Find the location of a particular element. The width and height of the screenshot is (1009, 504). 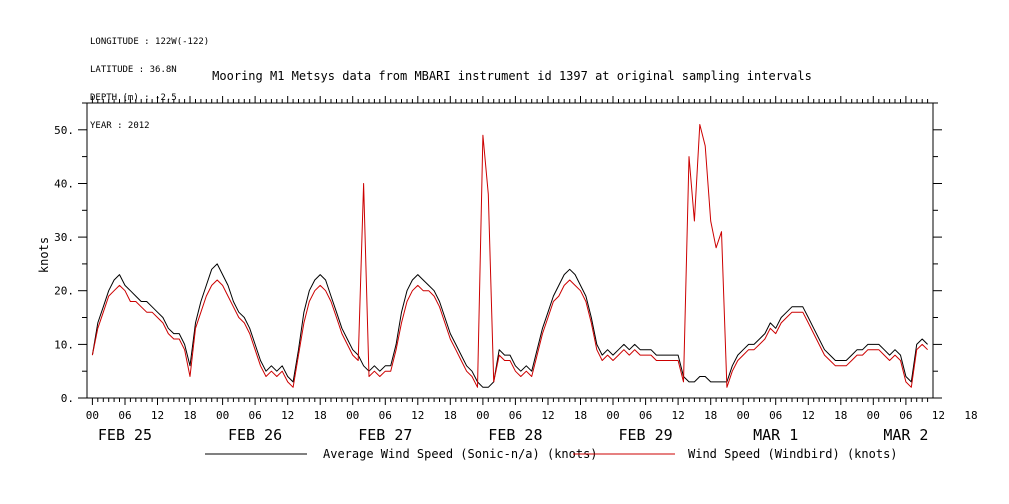

y-tick-label: 10. is located at coordinates (64, 344).